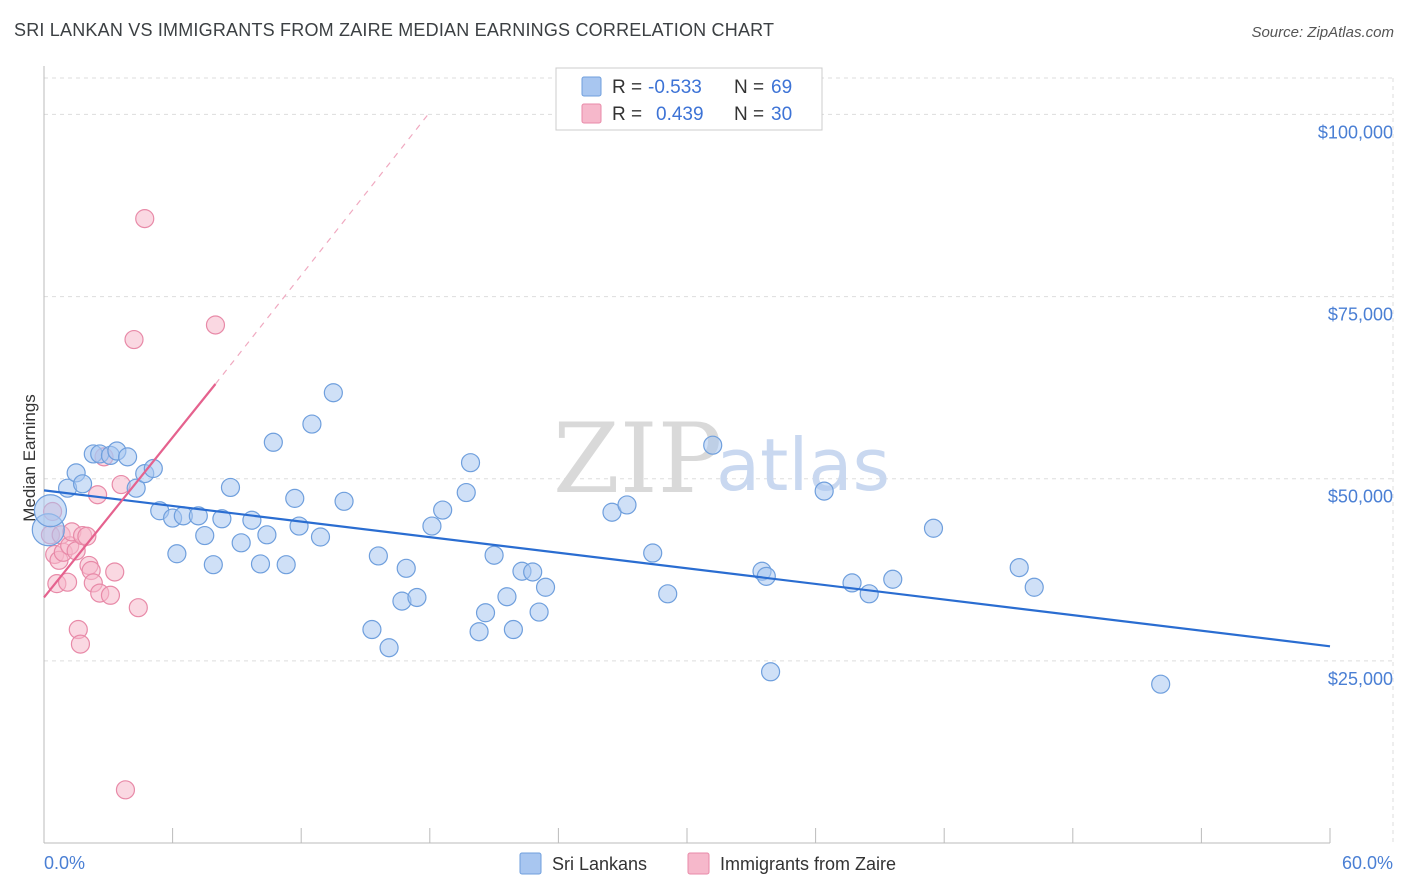 The height and width of the screenshot is (892, 1406). Describe the element at coordinates (591, 86) in the screenshot. I see `legend-swatch-blue` at that location.